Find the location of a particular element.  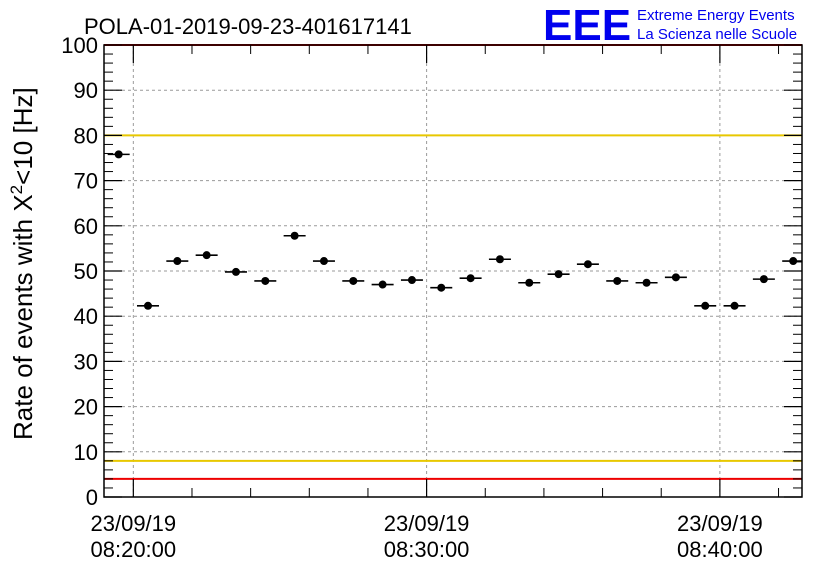

eee-logo-letters: EEE is located at coordinates (587, 25).